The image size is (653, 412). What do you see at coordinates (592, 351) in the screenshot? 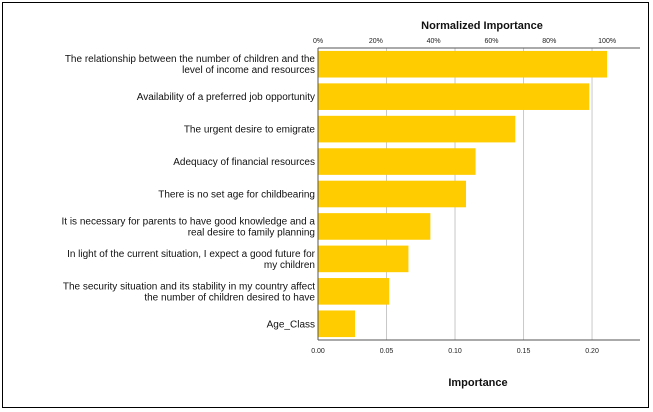
I see `bottom-tick-label: 0.20` at bounding box center [592, 351].